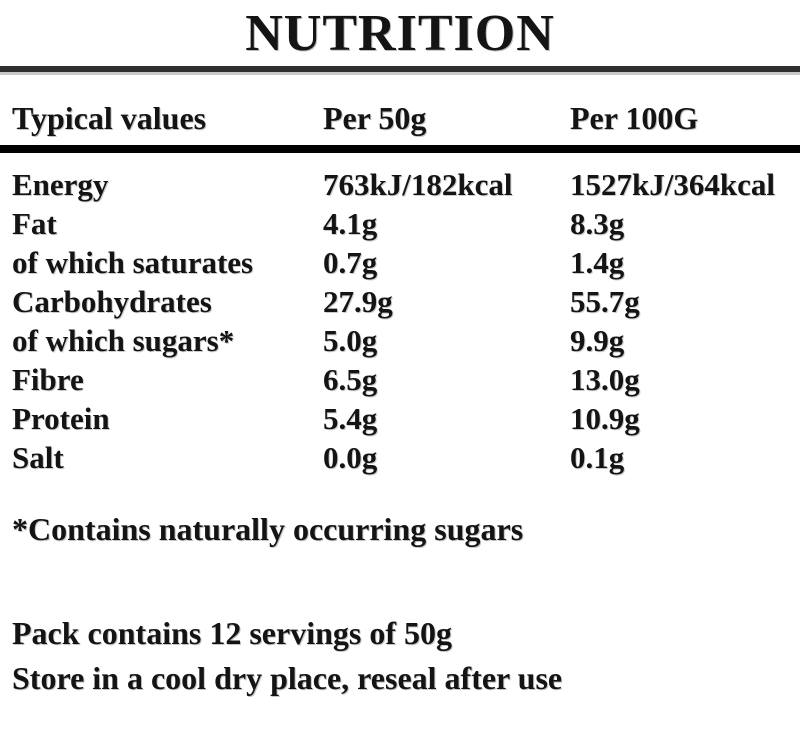 This screenshot has height=732, width=800. Describe the element at coordinates (597, 223) in the screenshot. I see `row-per100-value: 8.3g` at that location.